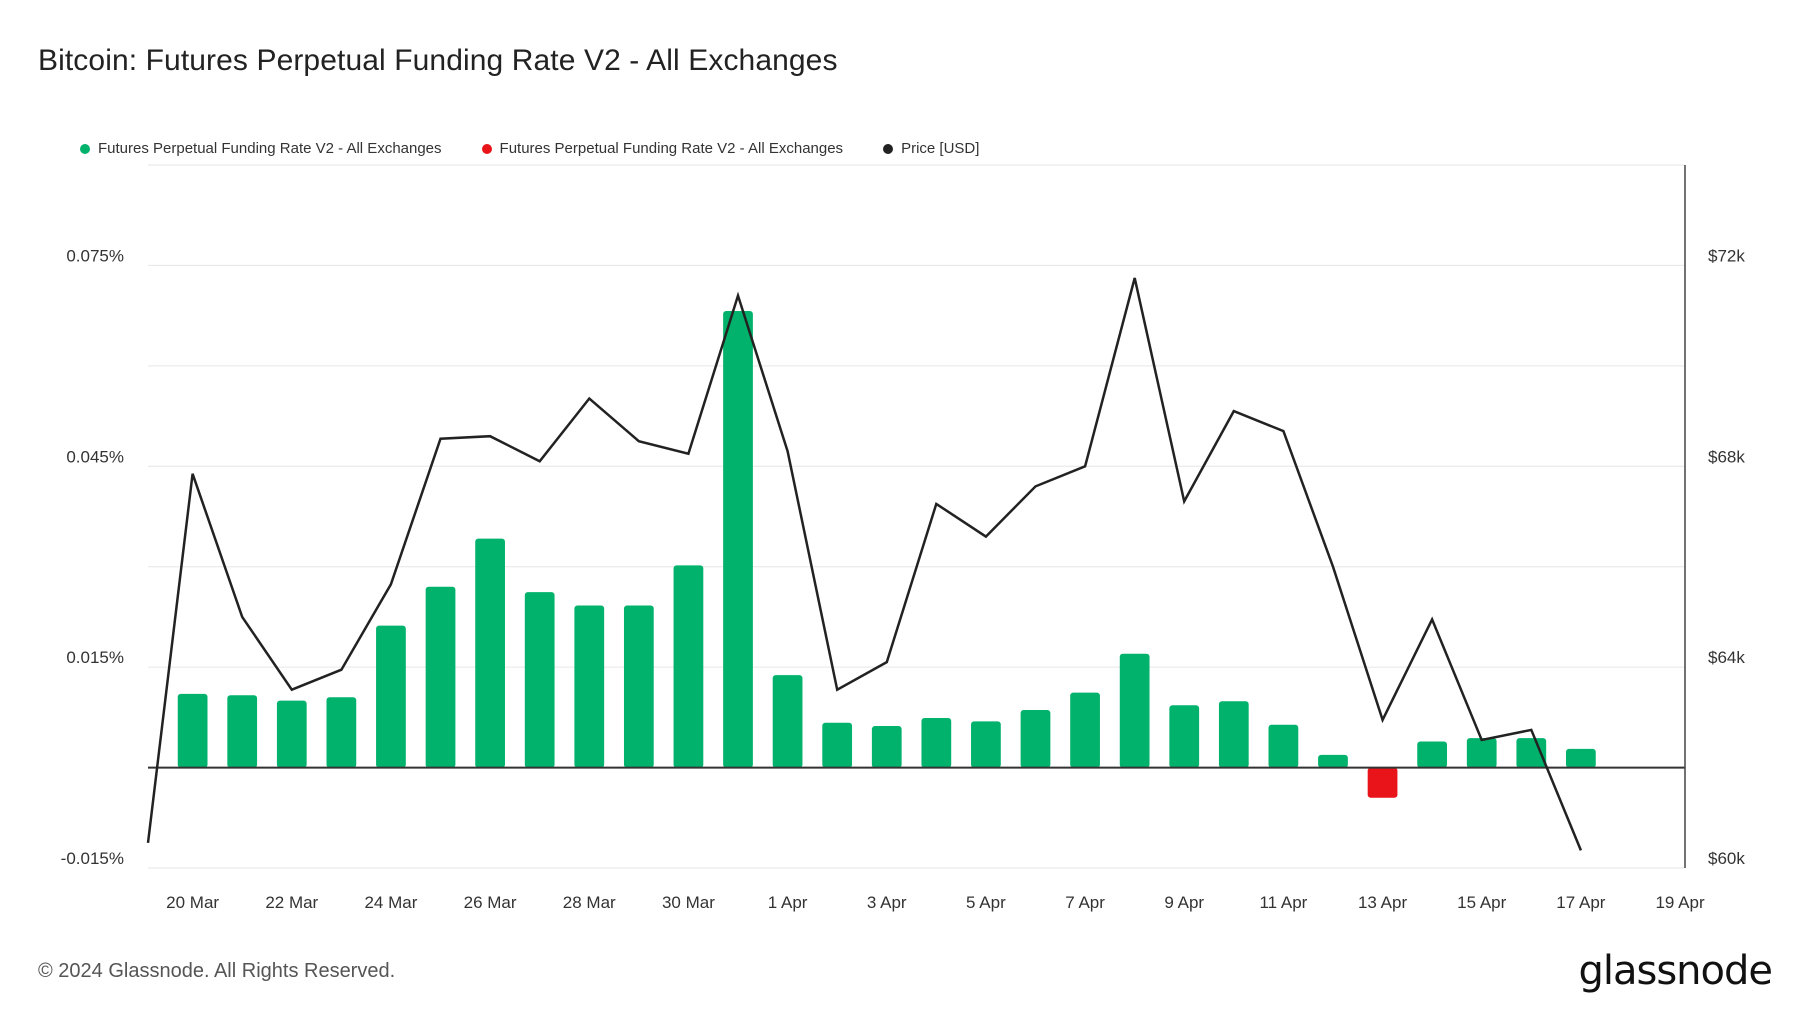  Describe the element at coordinates (1382, 782) in the screenshot. I see `funding-bar-negative` at that location.